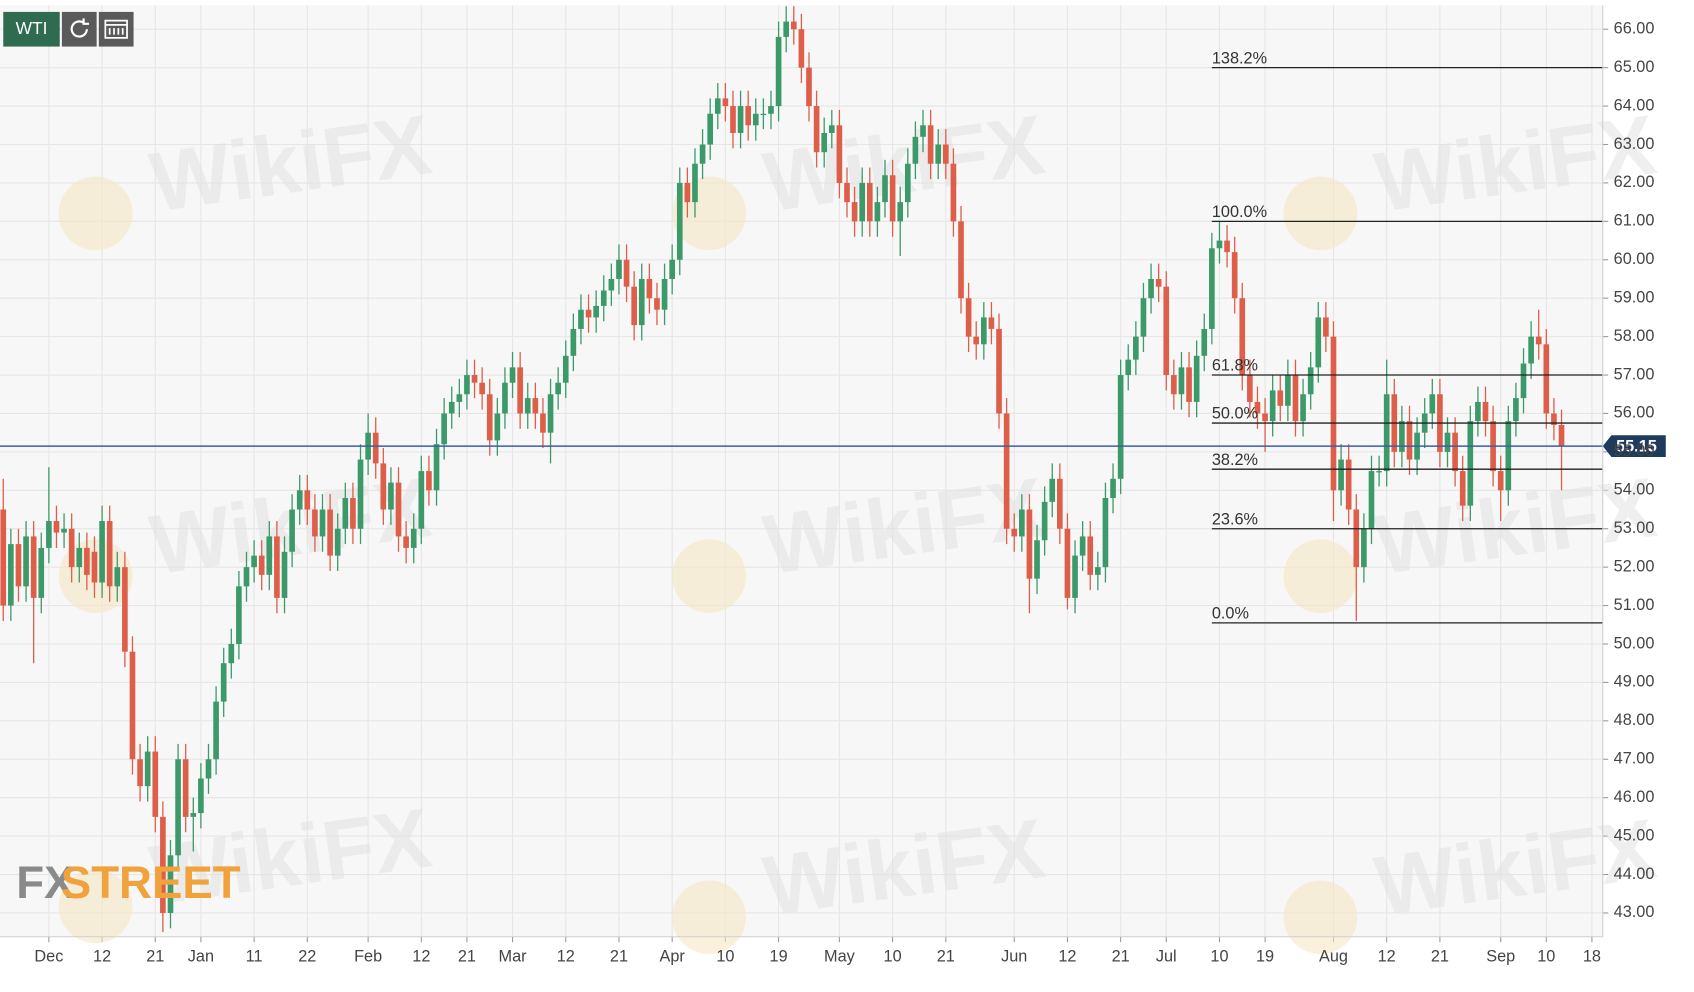  I want to click on y-tick-label: 54.00, so click(1634, 490).